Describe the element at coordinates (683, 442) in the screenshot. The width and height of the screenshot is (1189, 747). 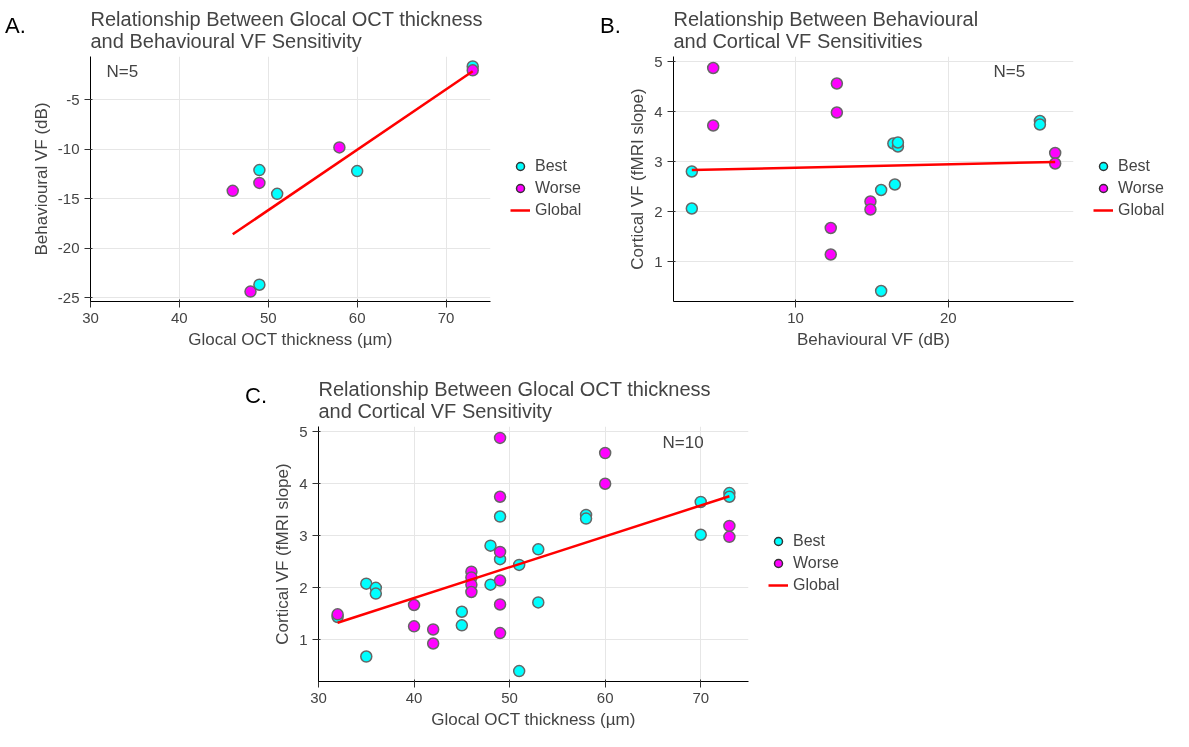
I see `annotation: N=10` at that location.